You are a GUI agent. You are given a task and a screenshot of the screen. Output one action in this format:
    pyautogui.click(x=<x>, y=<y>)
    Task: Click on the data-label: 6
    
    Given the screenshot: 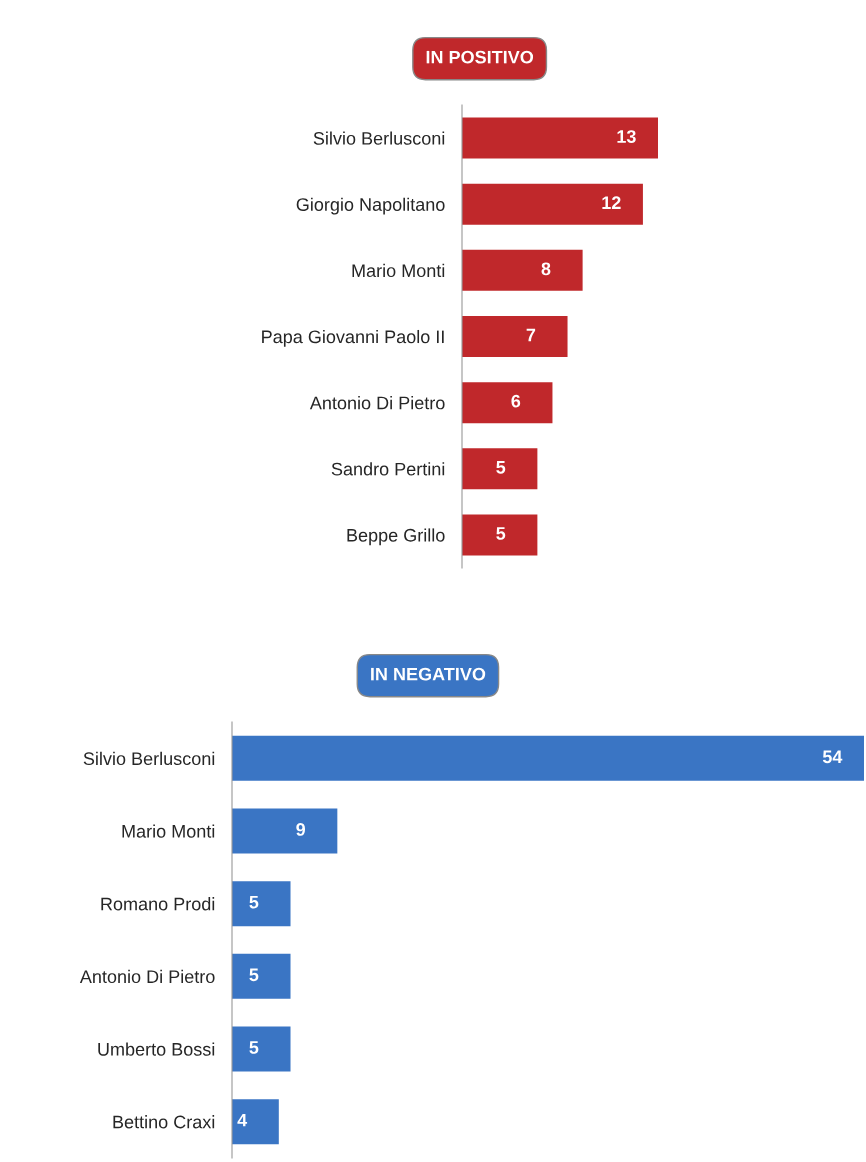 What is the action you would take?
    pyautogui.click(x=516, y=401)
    